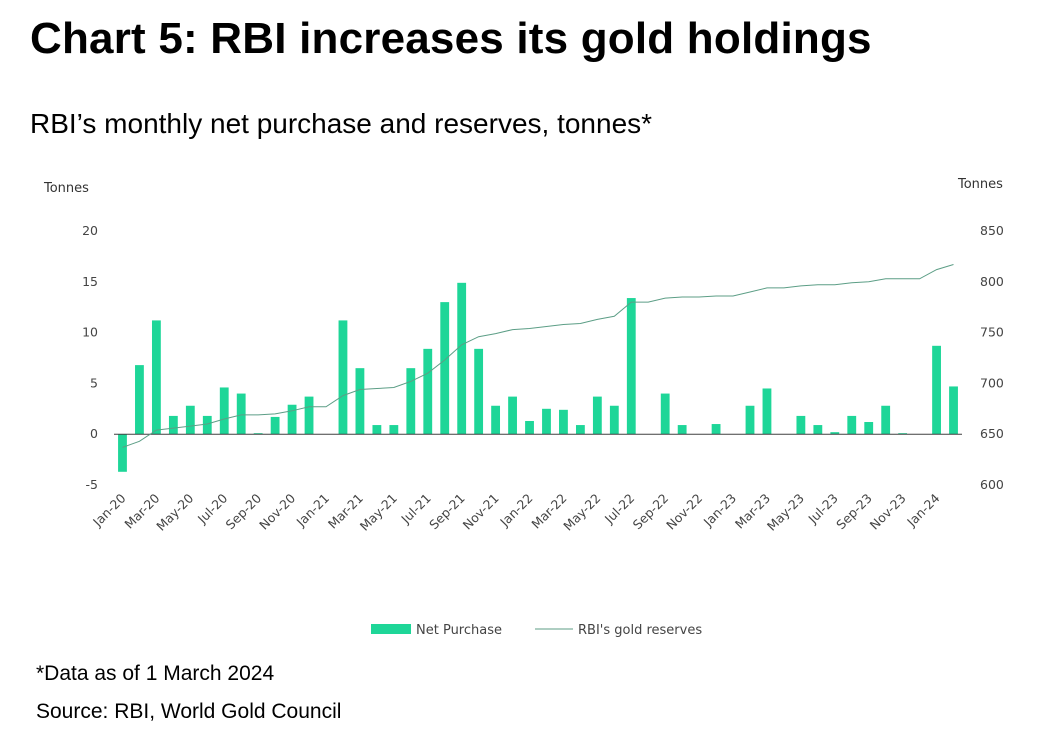  I want to click on x-tick-label: Jan-22, so click(515, 510).